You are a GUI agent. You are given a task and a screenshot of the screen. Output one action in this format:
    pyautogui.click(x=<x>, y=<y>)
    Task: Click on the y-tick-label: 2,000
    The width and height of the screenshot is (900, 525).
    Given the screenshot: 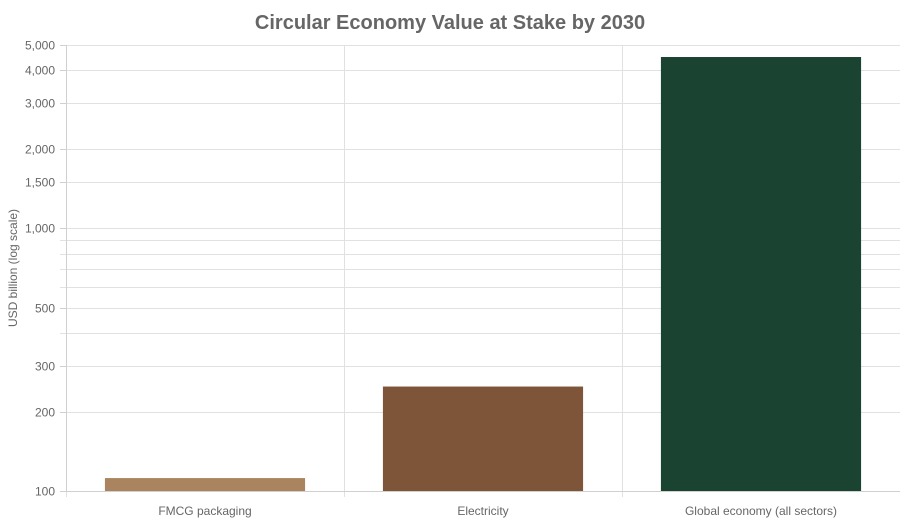 What is the action you would take?
    pyautogui.click(x=40, y=150)
    